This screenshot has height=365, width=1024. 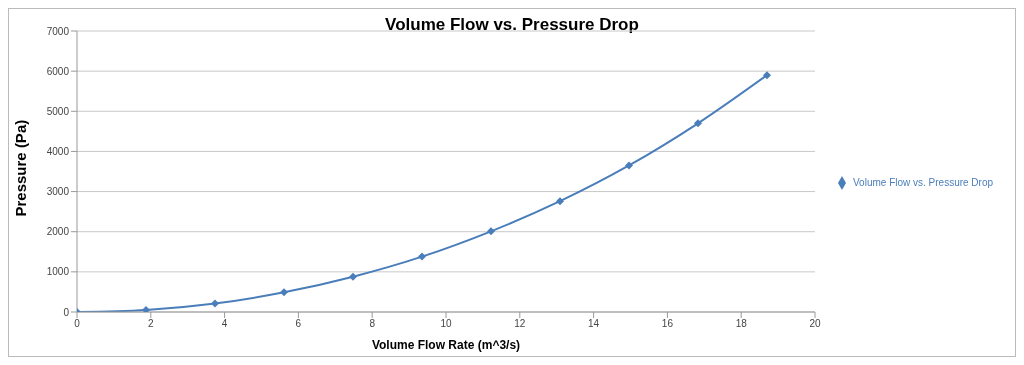 I want to click on y-tick-label: 5000, so click(x=58, y=111).